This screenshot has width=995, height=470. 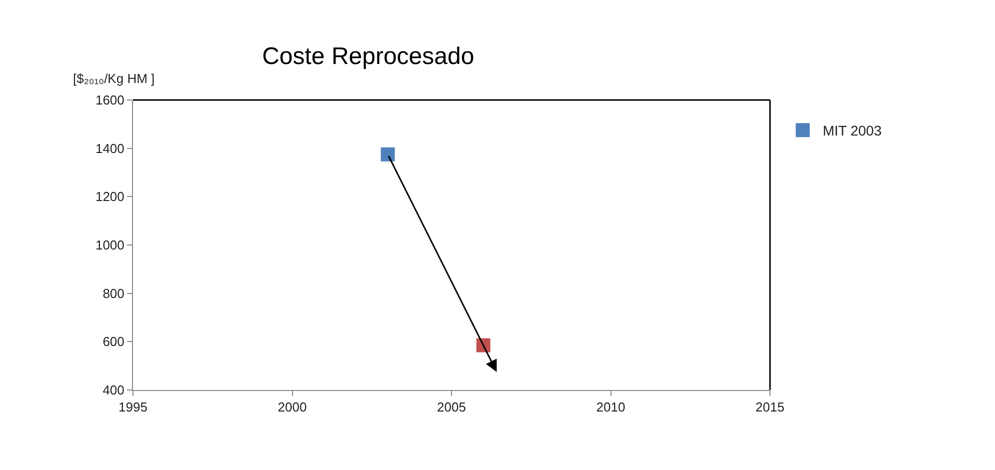 What do you see at coordinates (109, 196) in the screenshot?
I see `y-tick-label: 1200` at bounding box center [109, 196].